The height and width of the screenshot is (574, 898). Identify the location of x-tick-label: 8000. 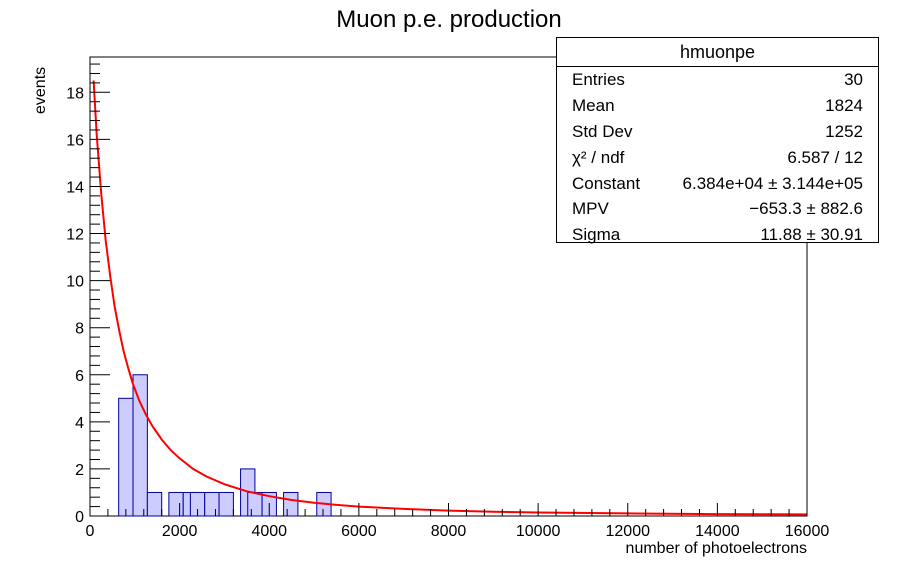
(449, 531).